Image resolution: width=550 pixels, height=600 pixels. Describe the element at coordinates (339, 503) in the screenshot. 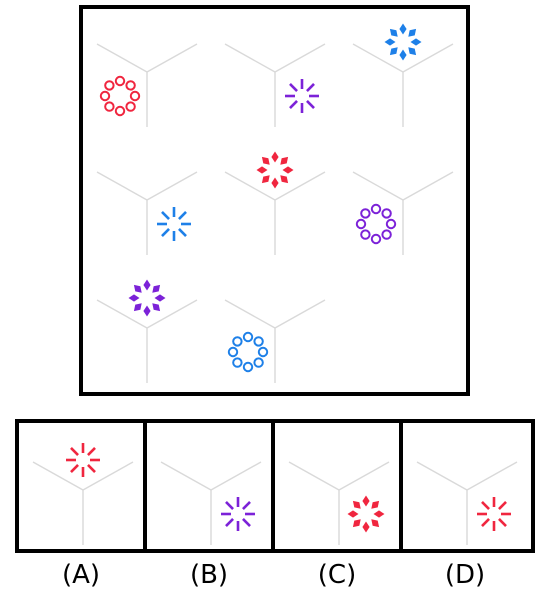

I see `option-cell-c` at that location.